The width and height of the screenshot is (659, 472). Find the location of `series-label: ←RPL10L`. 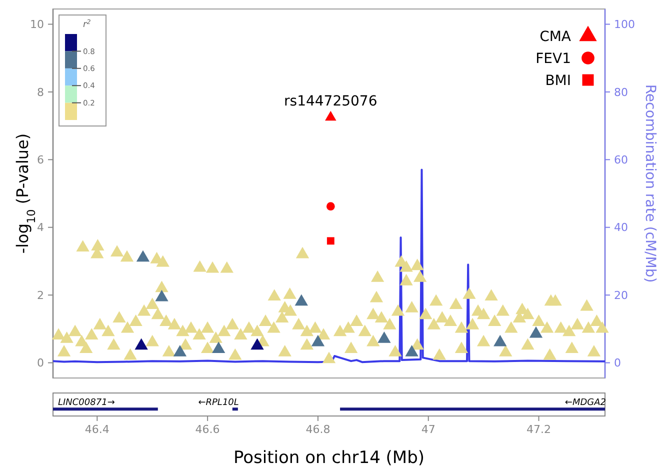

series-label: ←RPL10L is located at coordinates (218, 403).